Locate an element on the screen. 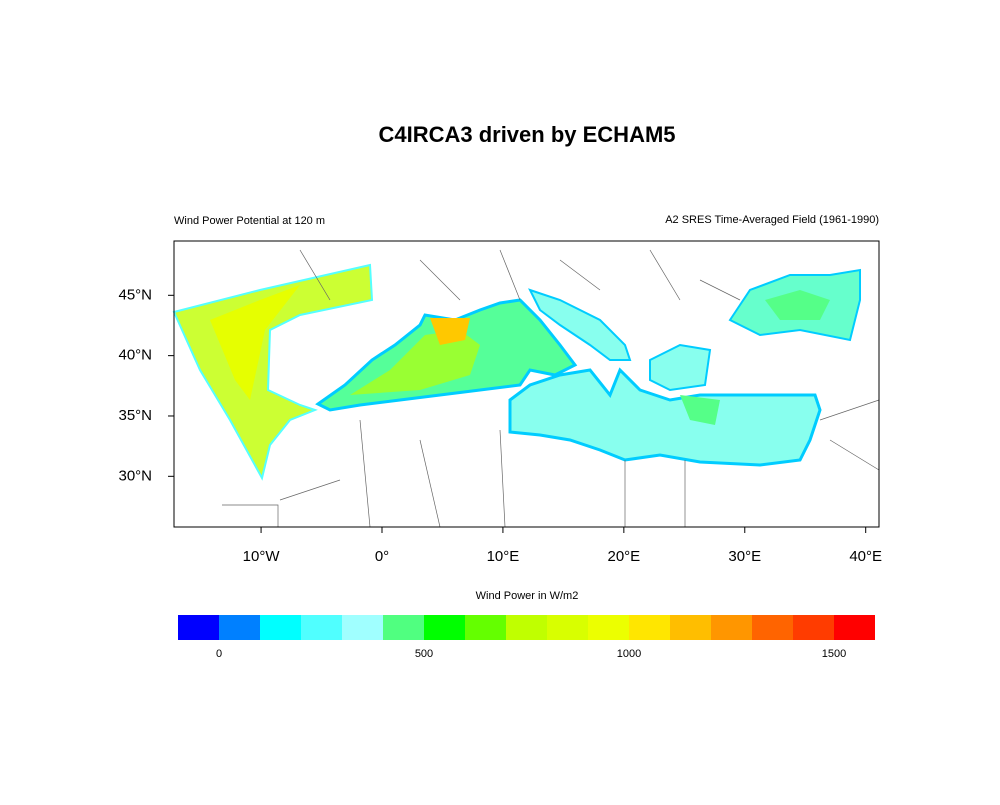 The width and height of the screenshot is (1000, 805). subtitle-right: A2 SRES Time-Averaged Field (1961-1990) is located at coordinates (772, 220).